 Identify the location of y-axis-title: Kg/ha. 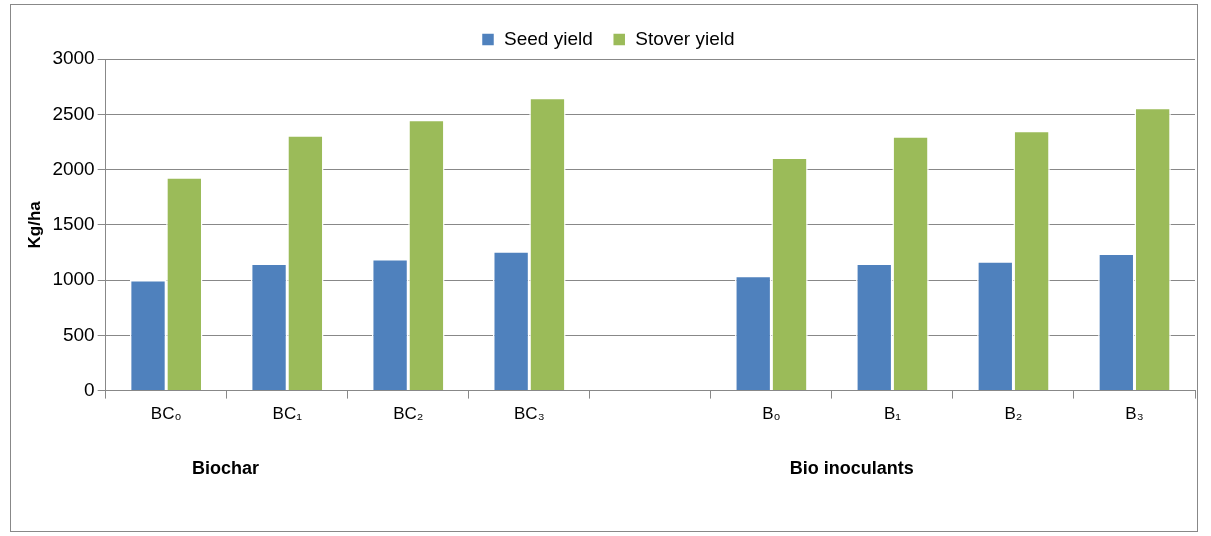
(34, 224).